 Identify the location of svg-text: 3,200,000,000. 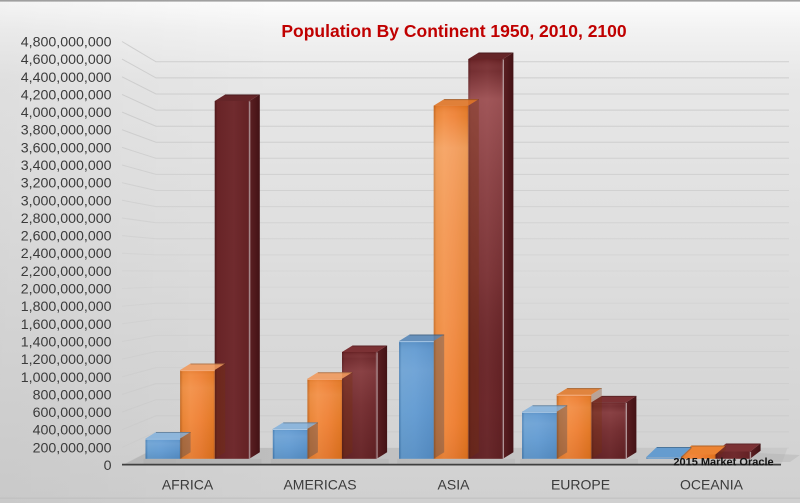
(66, 184).